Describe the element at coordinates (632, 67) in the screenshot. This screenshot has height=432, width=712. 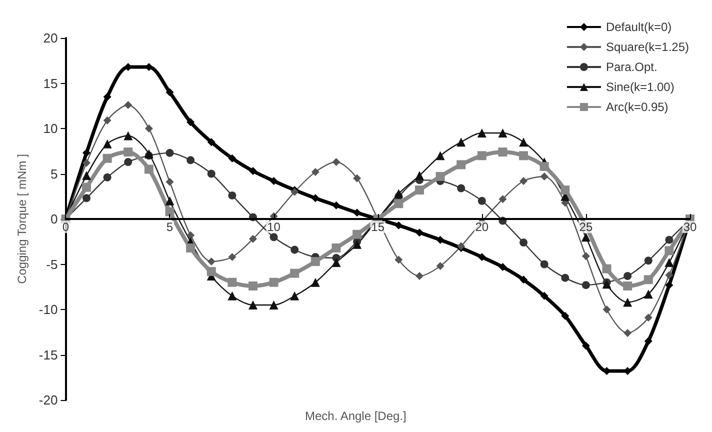
I see `legend-label: Para.Opt.` at that location.